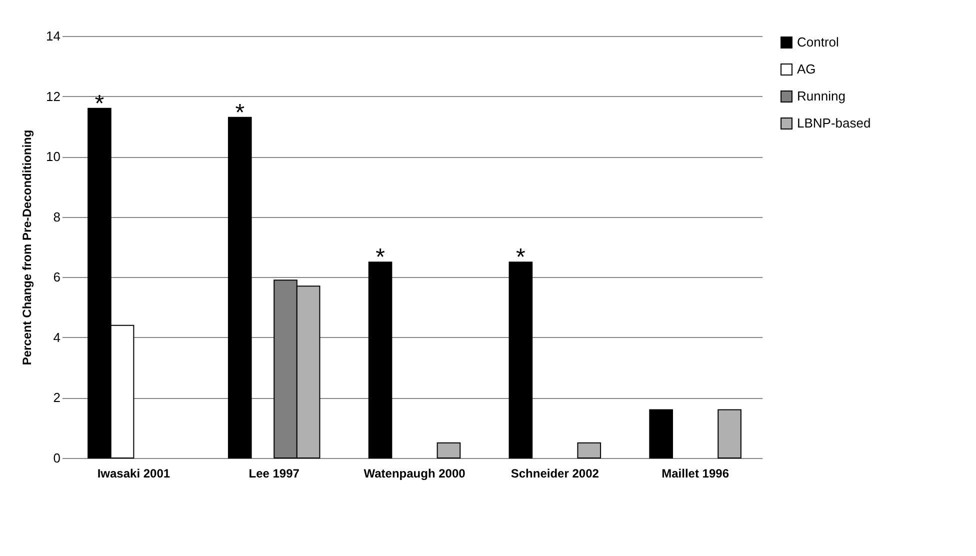  What do you see at coordinates (415, 473) in the screenshot?
I see `x-tick-label: Watenpaugh 2000` at bounding box center [415, 473].